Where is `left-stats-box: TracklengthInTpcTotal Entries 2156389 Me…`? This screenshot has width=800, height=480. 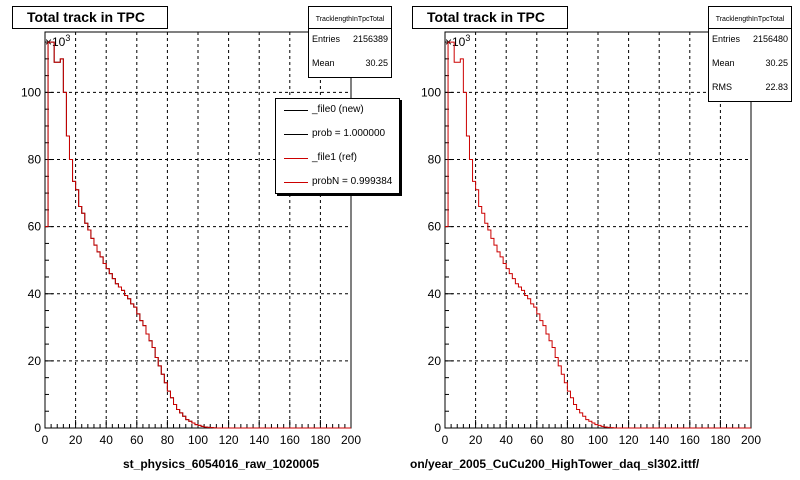
left-stats-box: TracklengthInTpcTotal Entries 2156389 Me… is located at coordinates (350, 42).